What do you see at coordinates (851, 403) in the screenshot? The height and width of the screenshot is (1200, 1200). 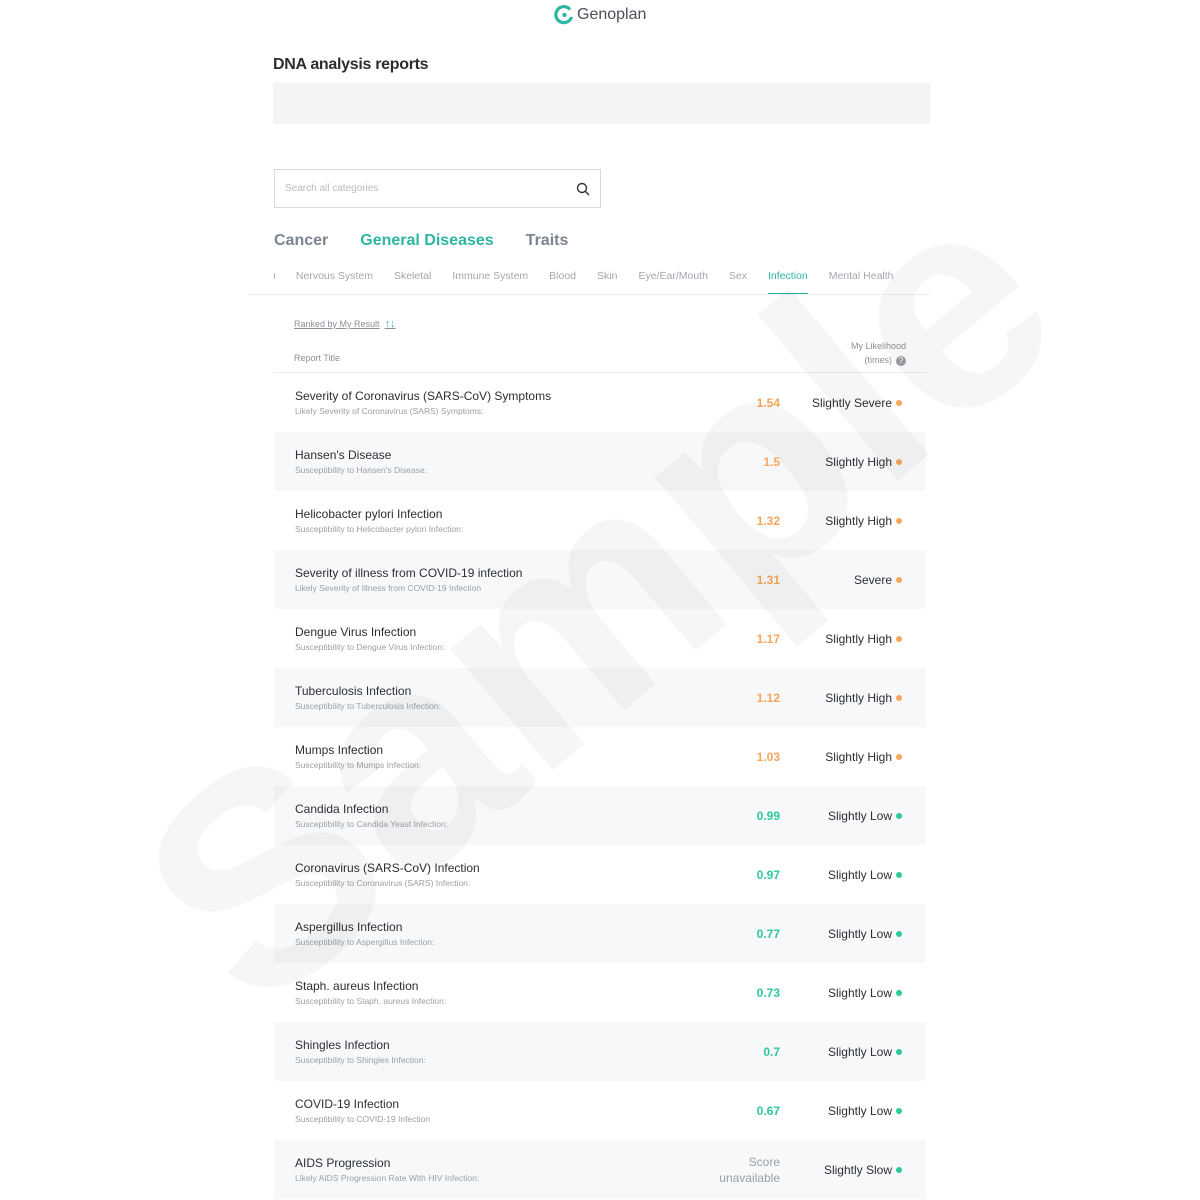 I see `result-text: Slightly Severe` at bounding box center [851, 403].